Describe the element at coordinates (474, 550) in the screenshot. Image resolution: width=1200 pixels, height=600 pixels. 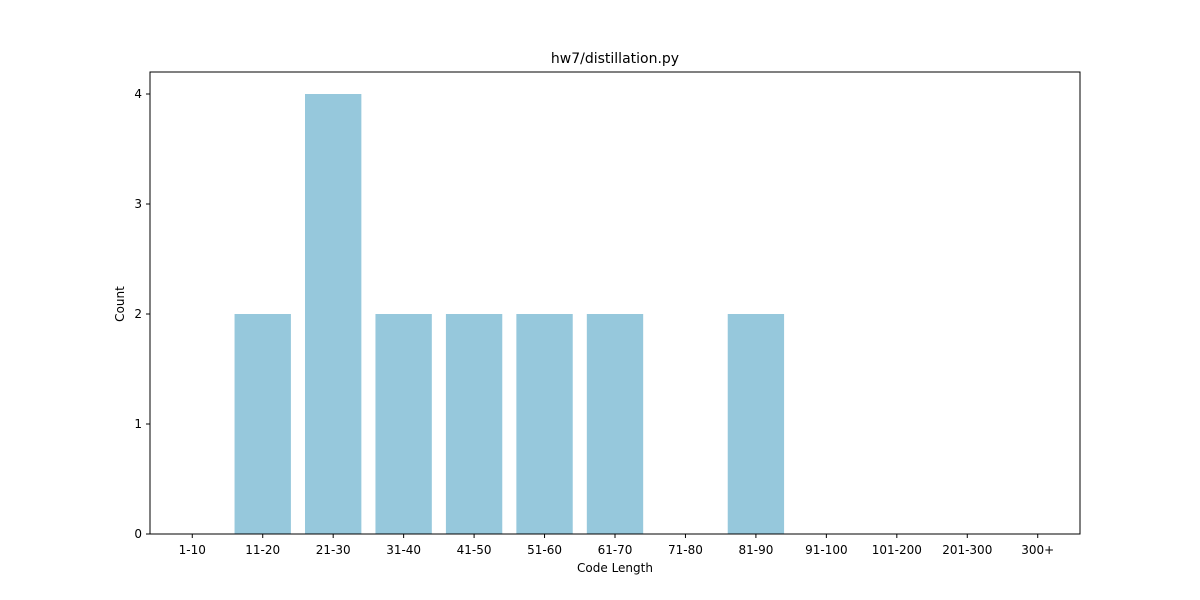
I see `x-tick-label: 41-50` at that location.